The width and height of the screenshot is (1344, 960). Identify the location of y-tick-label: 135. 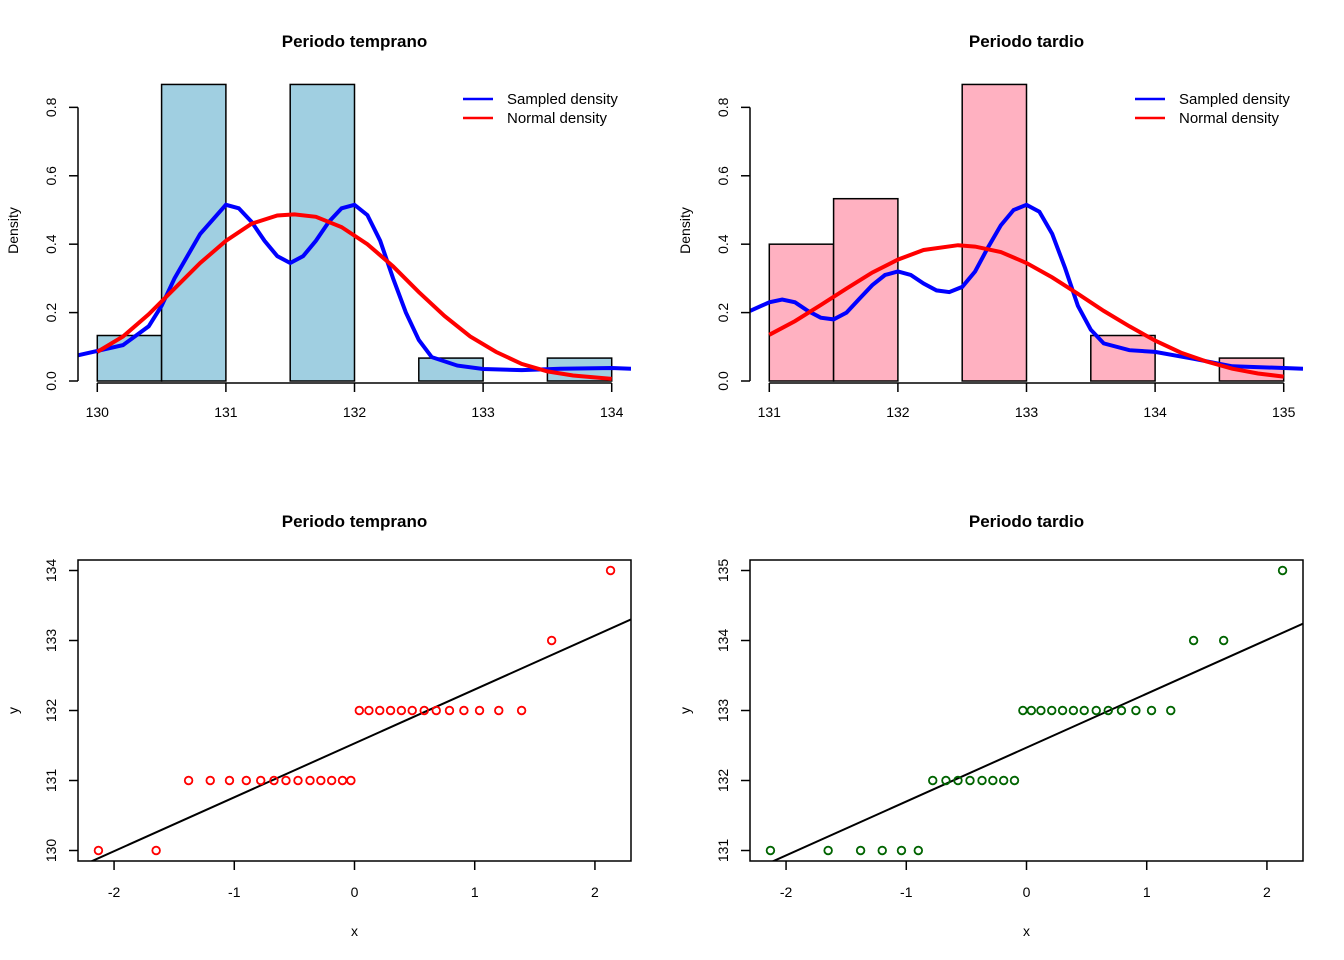
(723, 571).